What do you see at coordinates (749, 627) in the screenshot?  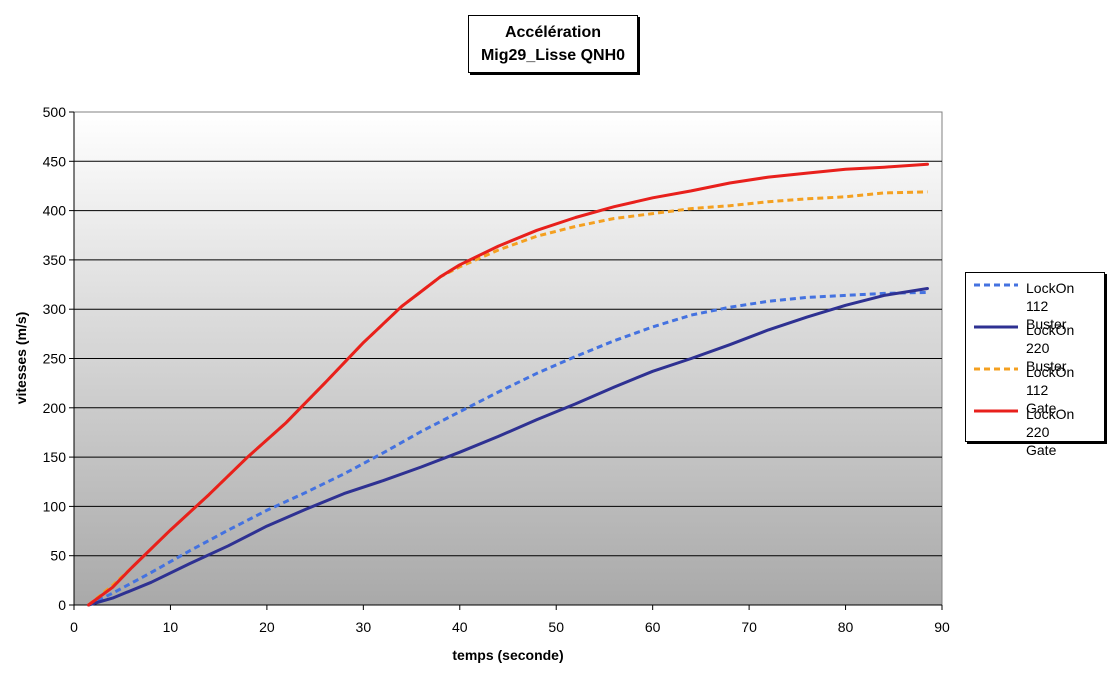 I see `x-tick-label: 70` at bounding box center [749, 627].